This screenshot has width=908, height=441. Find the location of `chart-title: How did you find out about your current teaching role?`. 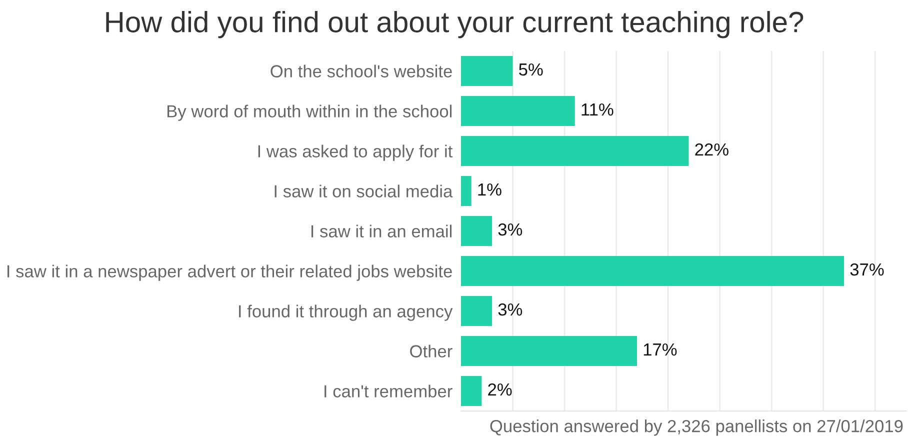

chart-title: How did you find out about your current teaching role? is located at coordinates (455, 24).